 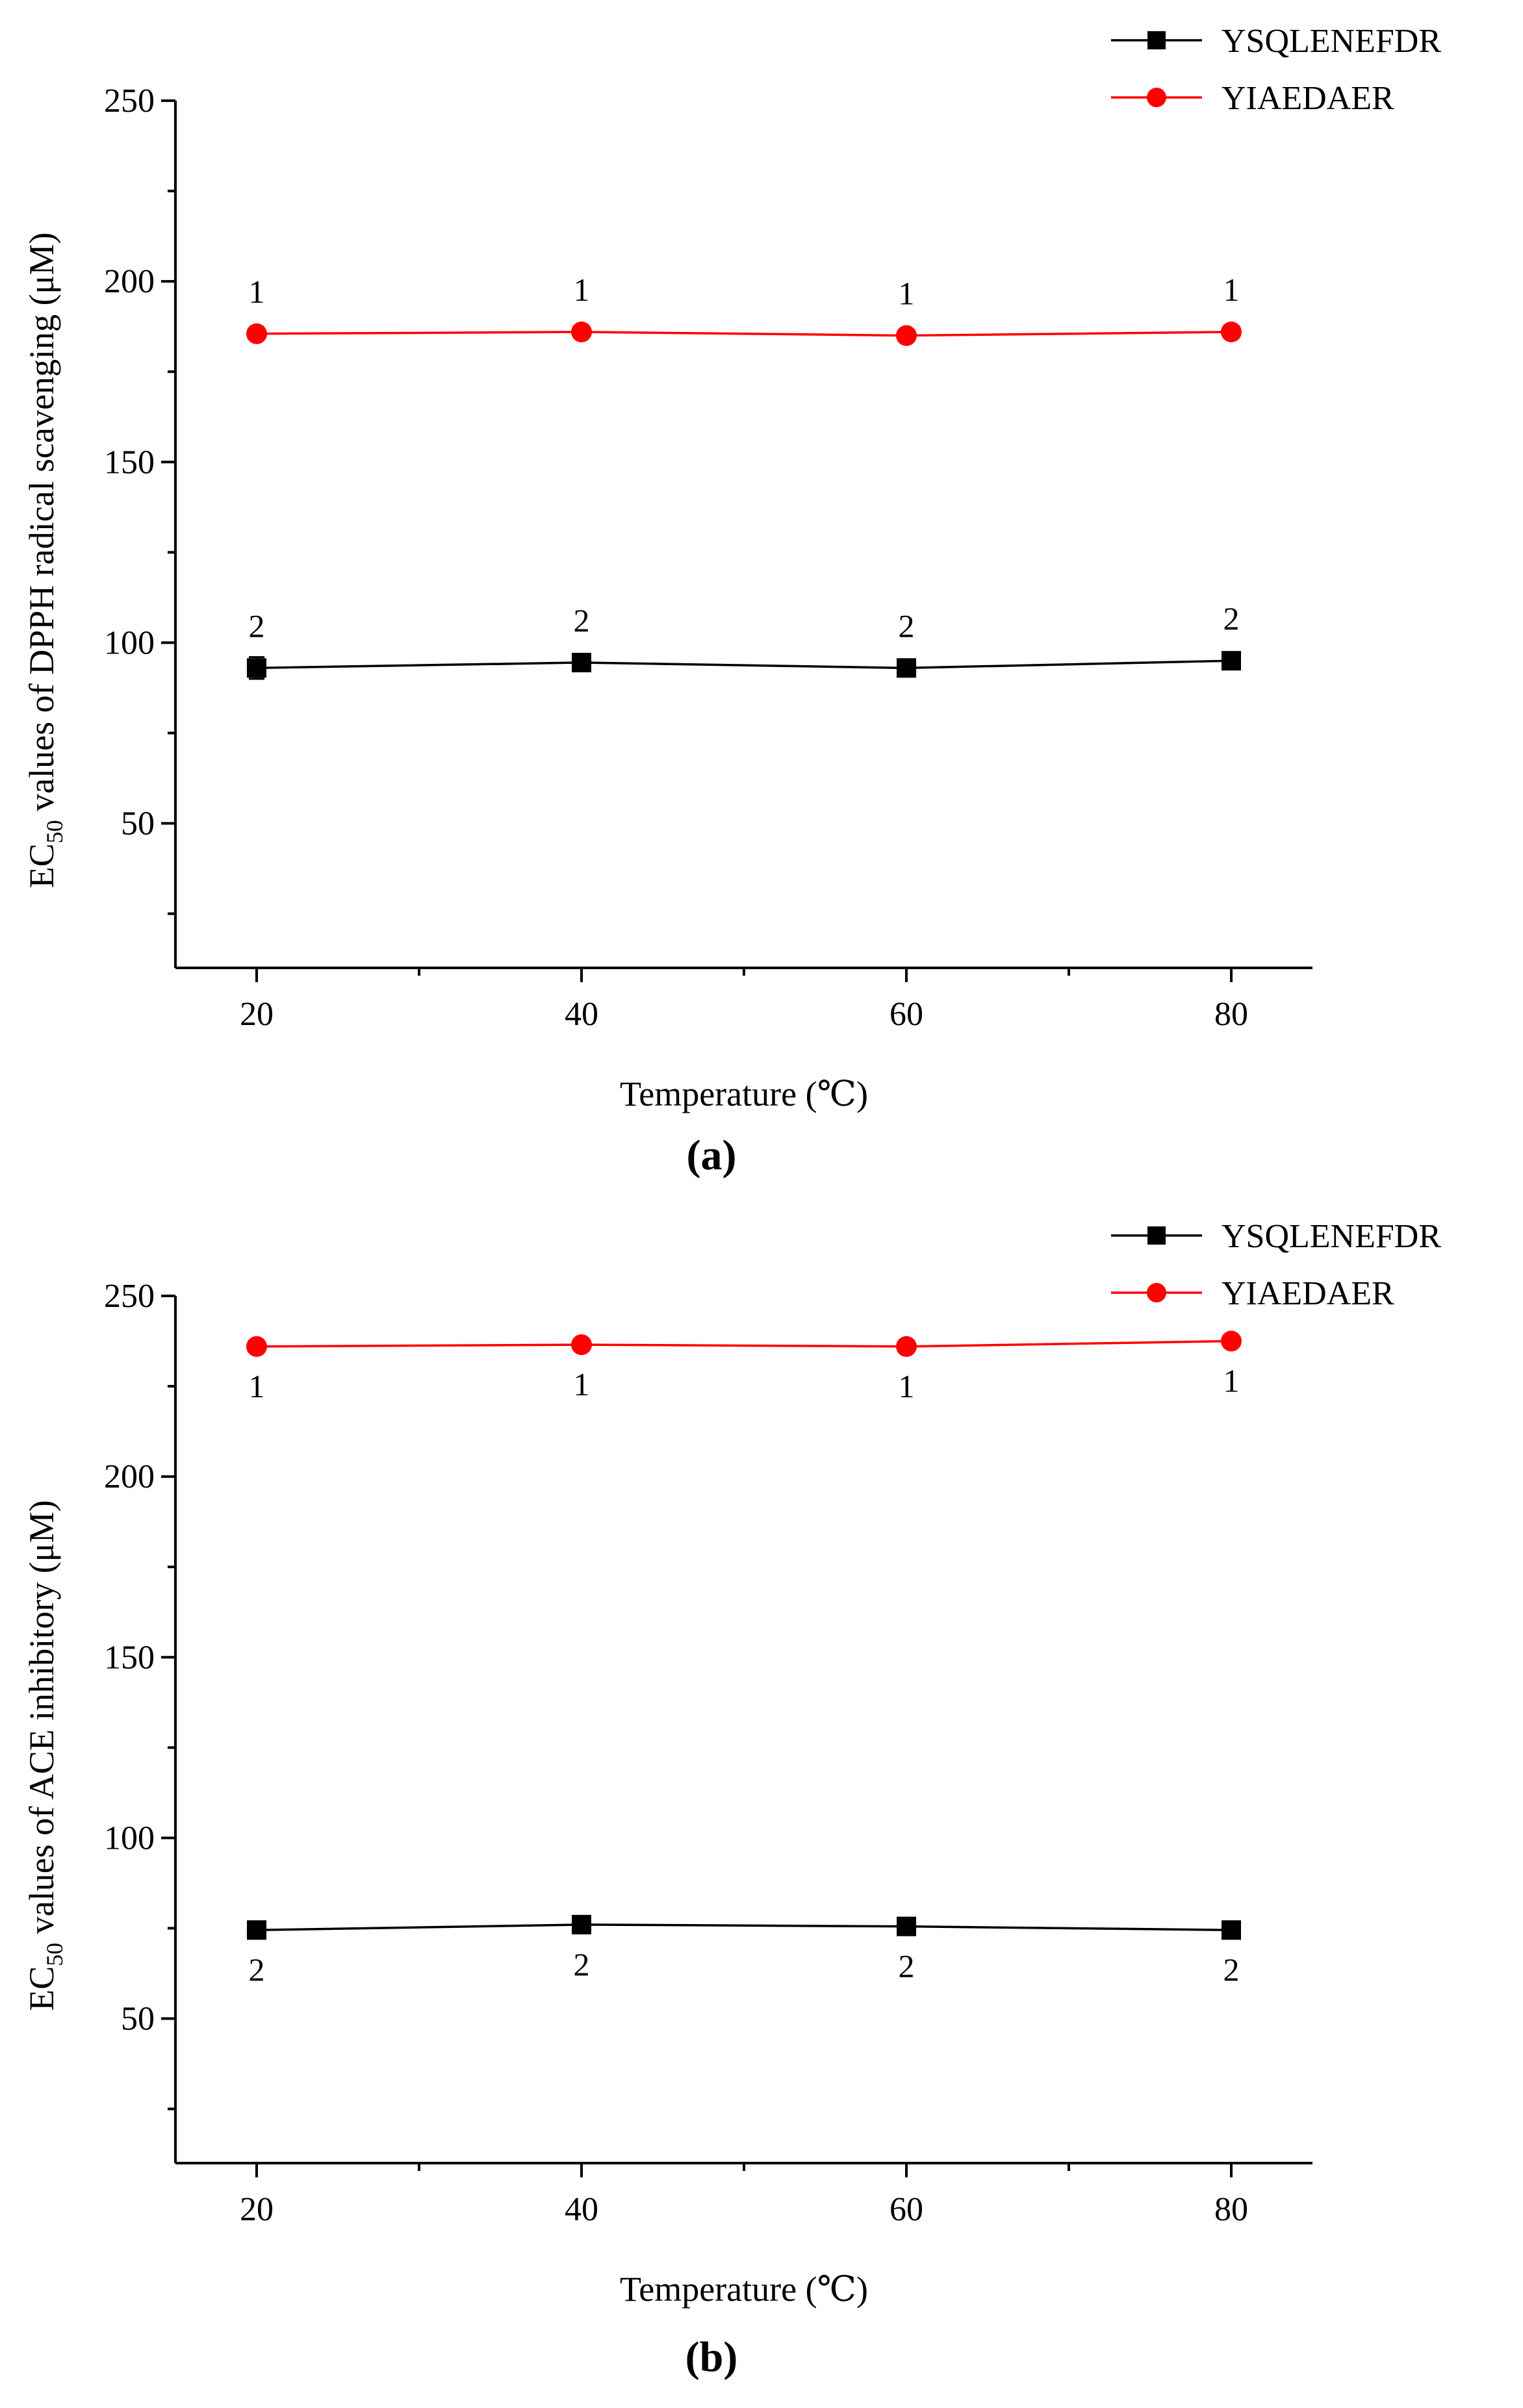 I want to click on y-axis-title-part: values of ACE inhibitory (μM), so click(x=41, y=1721).